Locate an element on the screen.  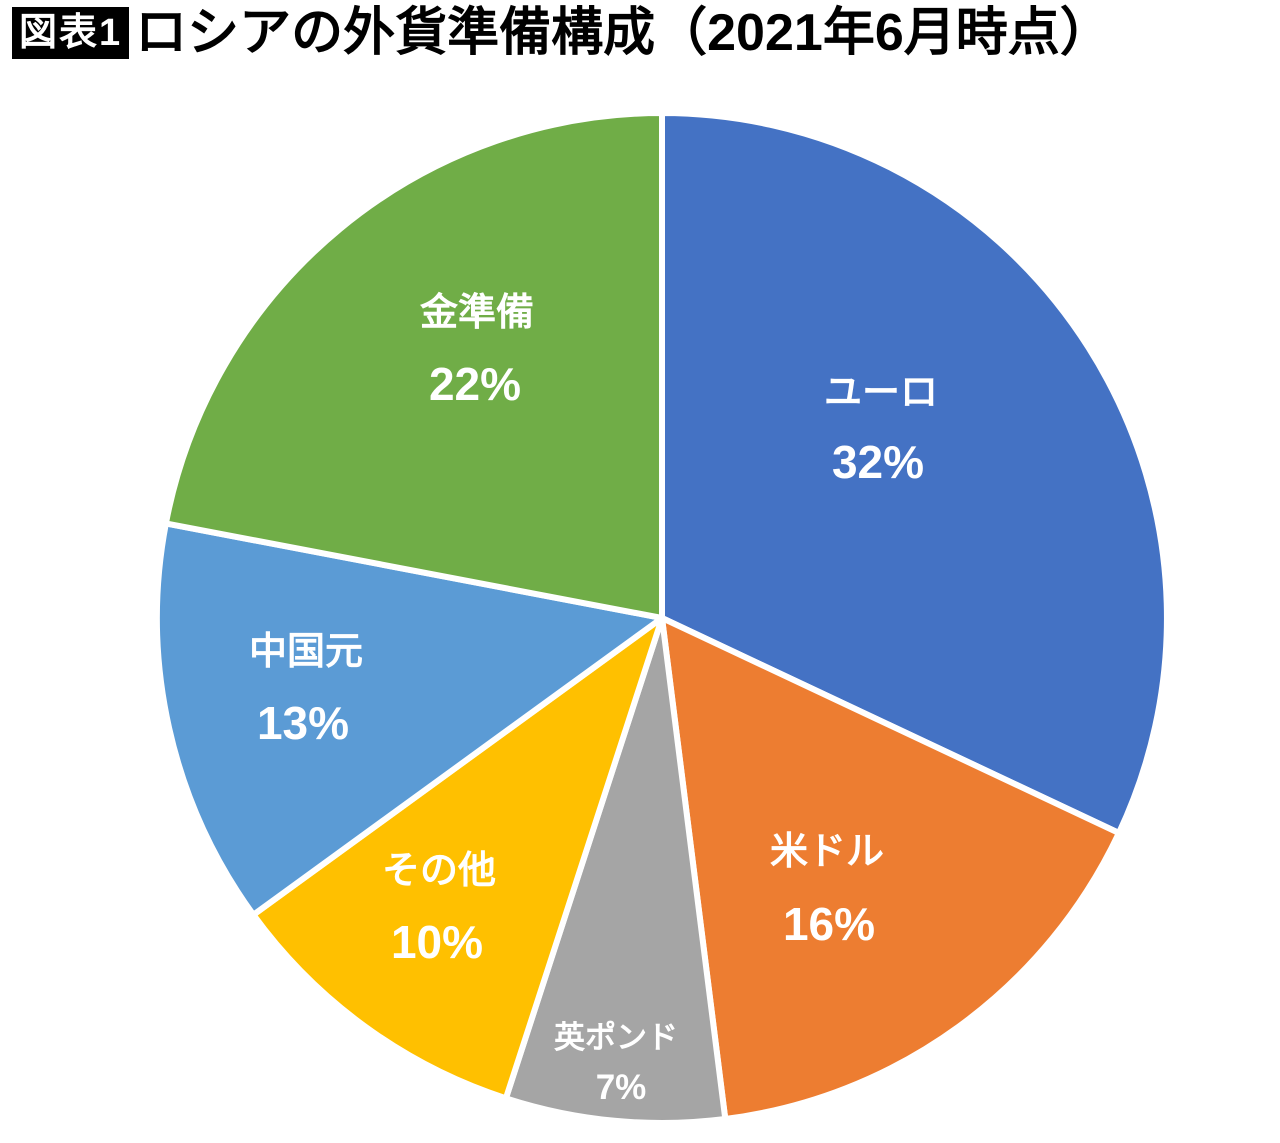
slice-label-2: 英ポンド is located at coordinates (616, 1037).